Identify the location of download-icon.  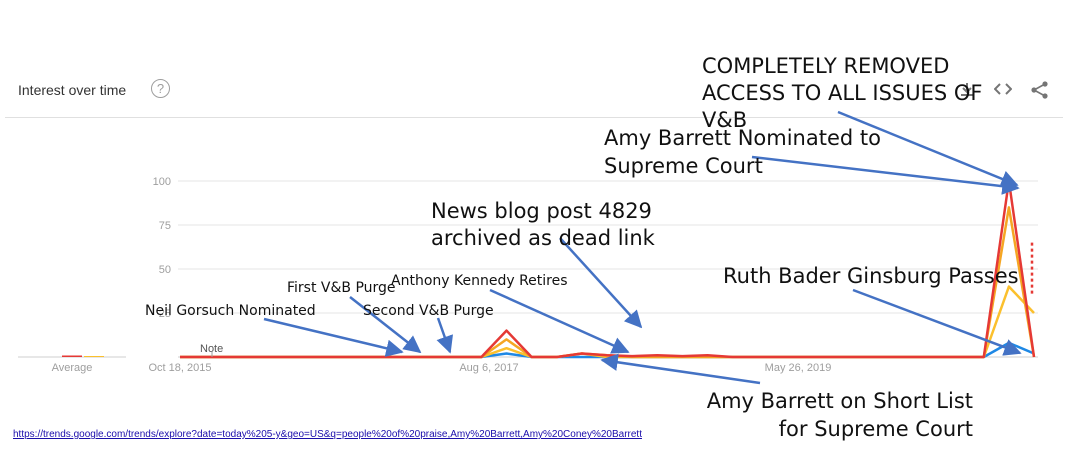
(967, 91).